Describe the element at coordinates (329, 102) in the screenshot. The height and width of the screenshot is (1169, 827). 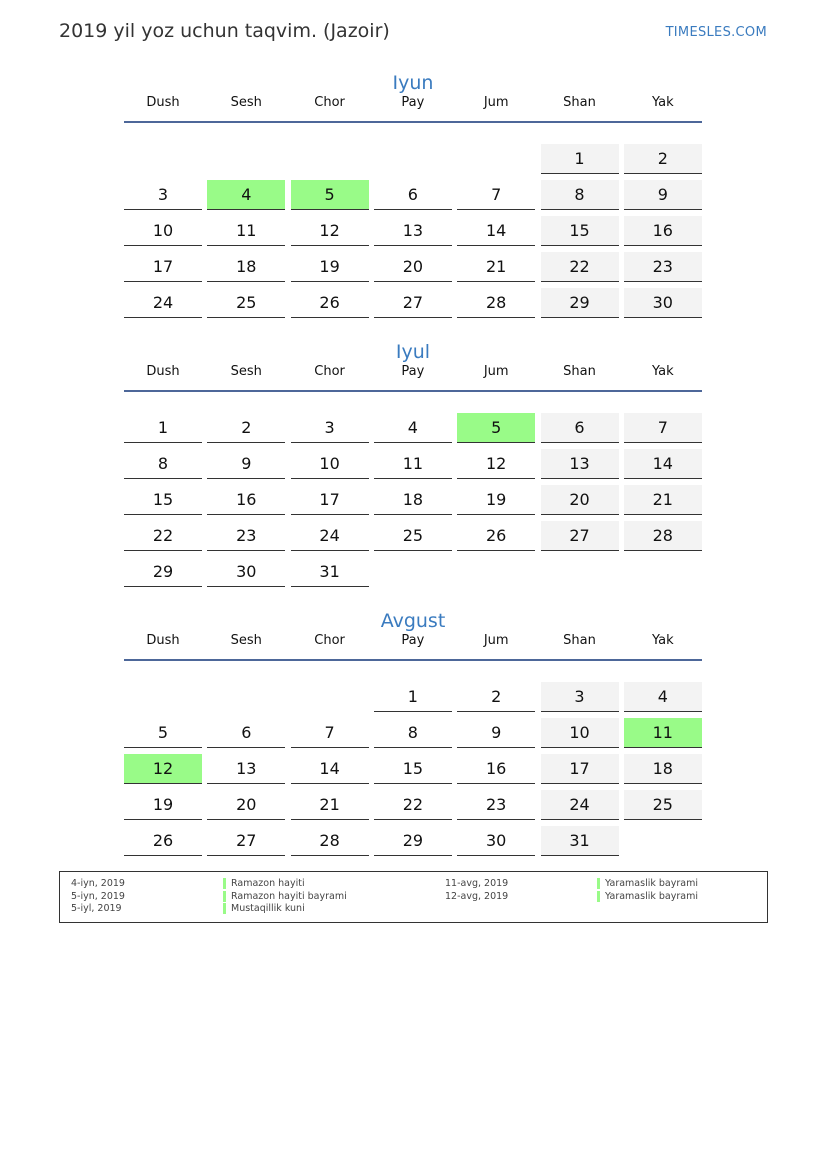
I see `weekday-header: Chor` at that location.